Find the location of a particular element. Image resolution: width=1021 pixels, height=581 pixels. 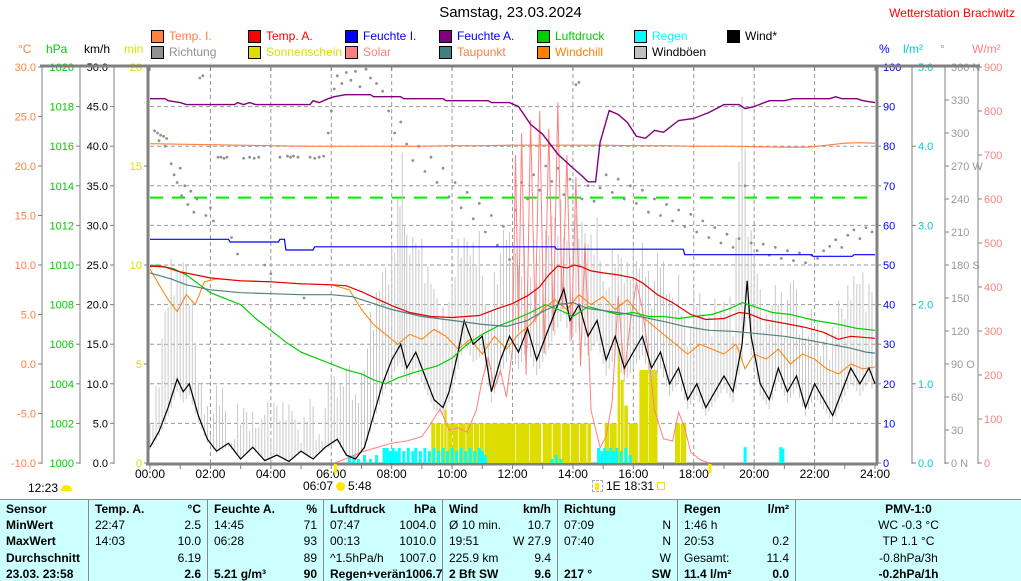

axis-ticklabel-l/m²: 1.0 is located at coordinates (925, 385).